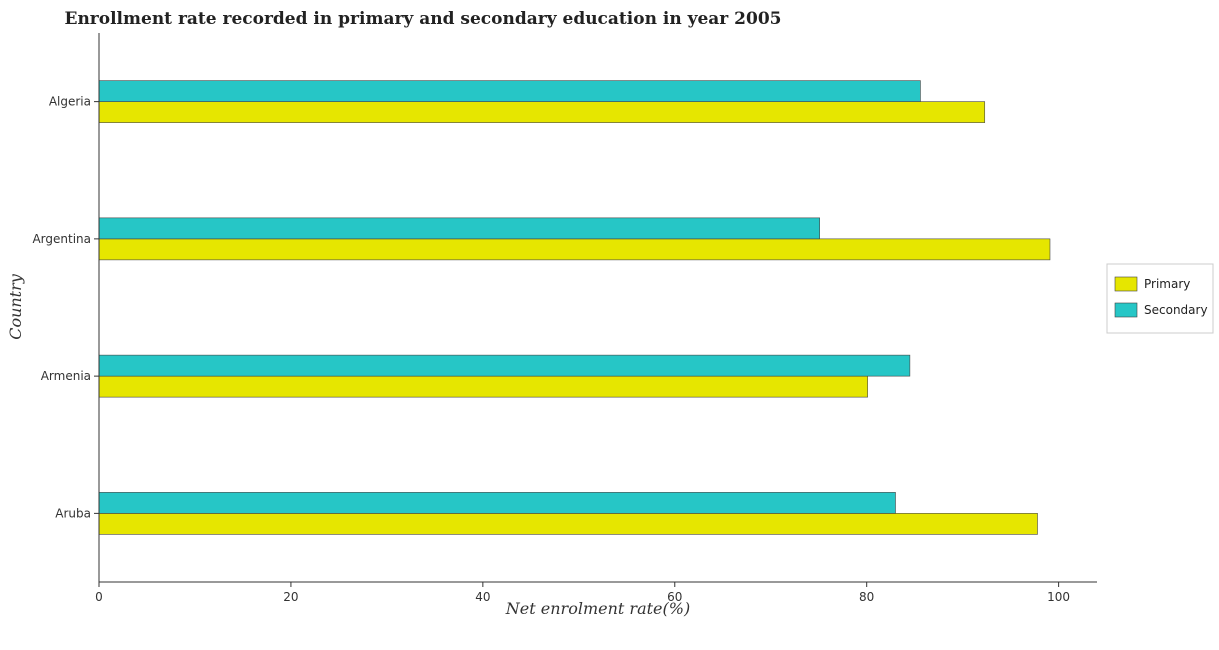 The height and width of the screenshot is (650, 1219). Describe the element at coordinates (568, 524) in the screenshot. I see `bar-primary-aruba` at that location.